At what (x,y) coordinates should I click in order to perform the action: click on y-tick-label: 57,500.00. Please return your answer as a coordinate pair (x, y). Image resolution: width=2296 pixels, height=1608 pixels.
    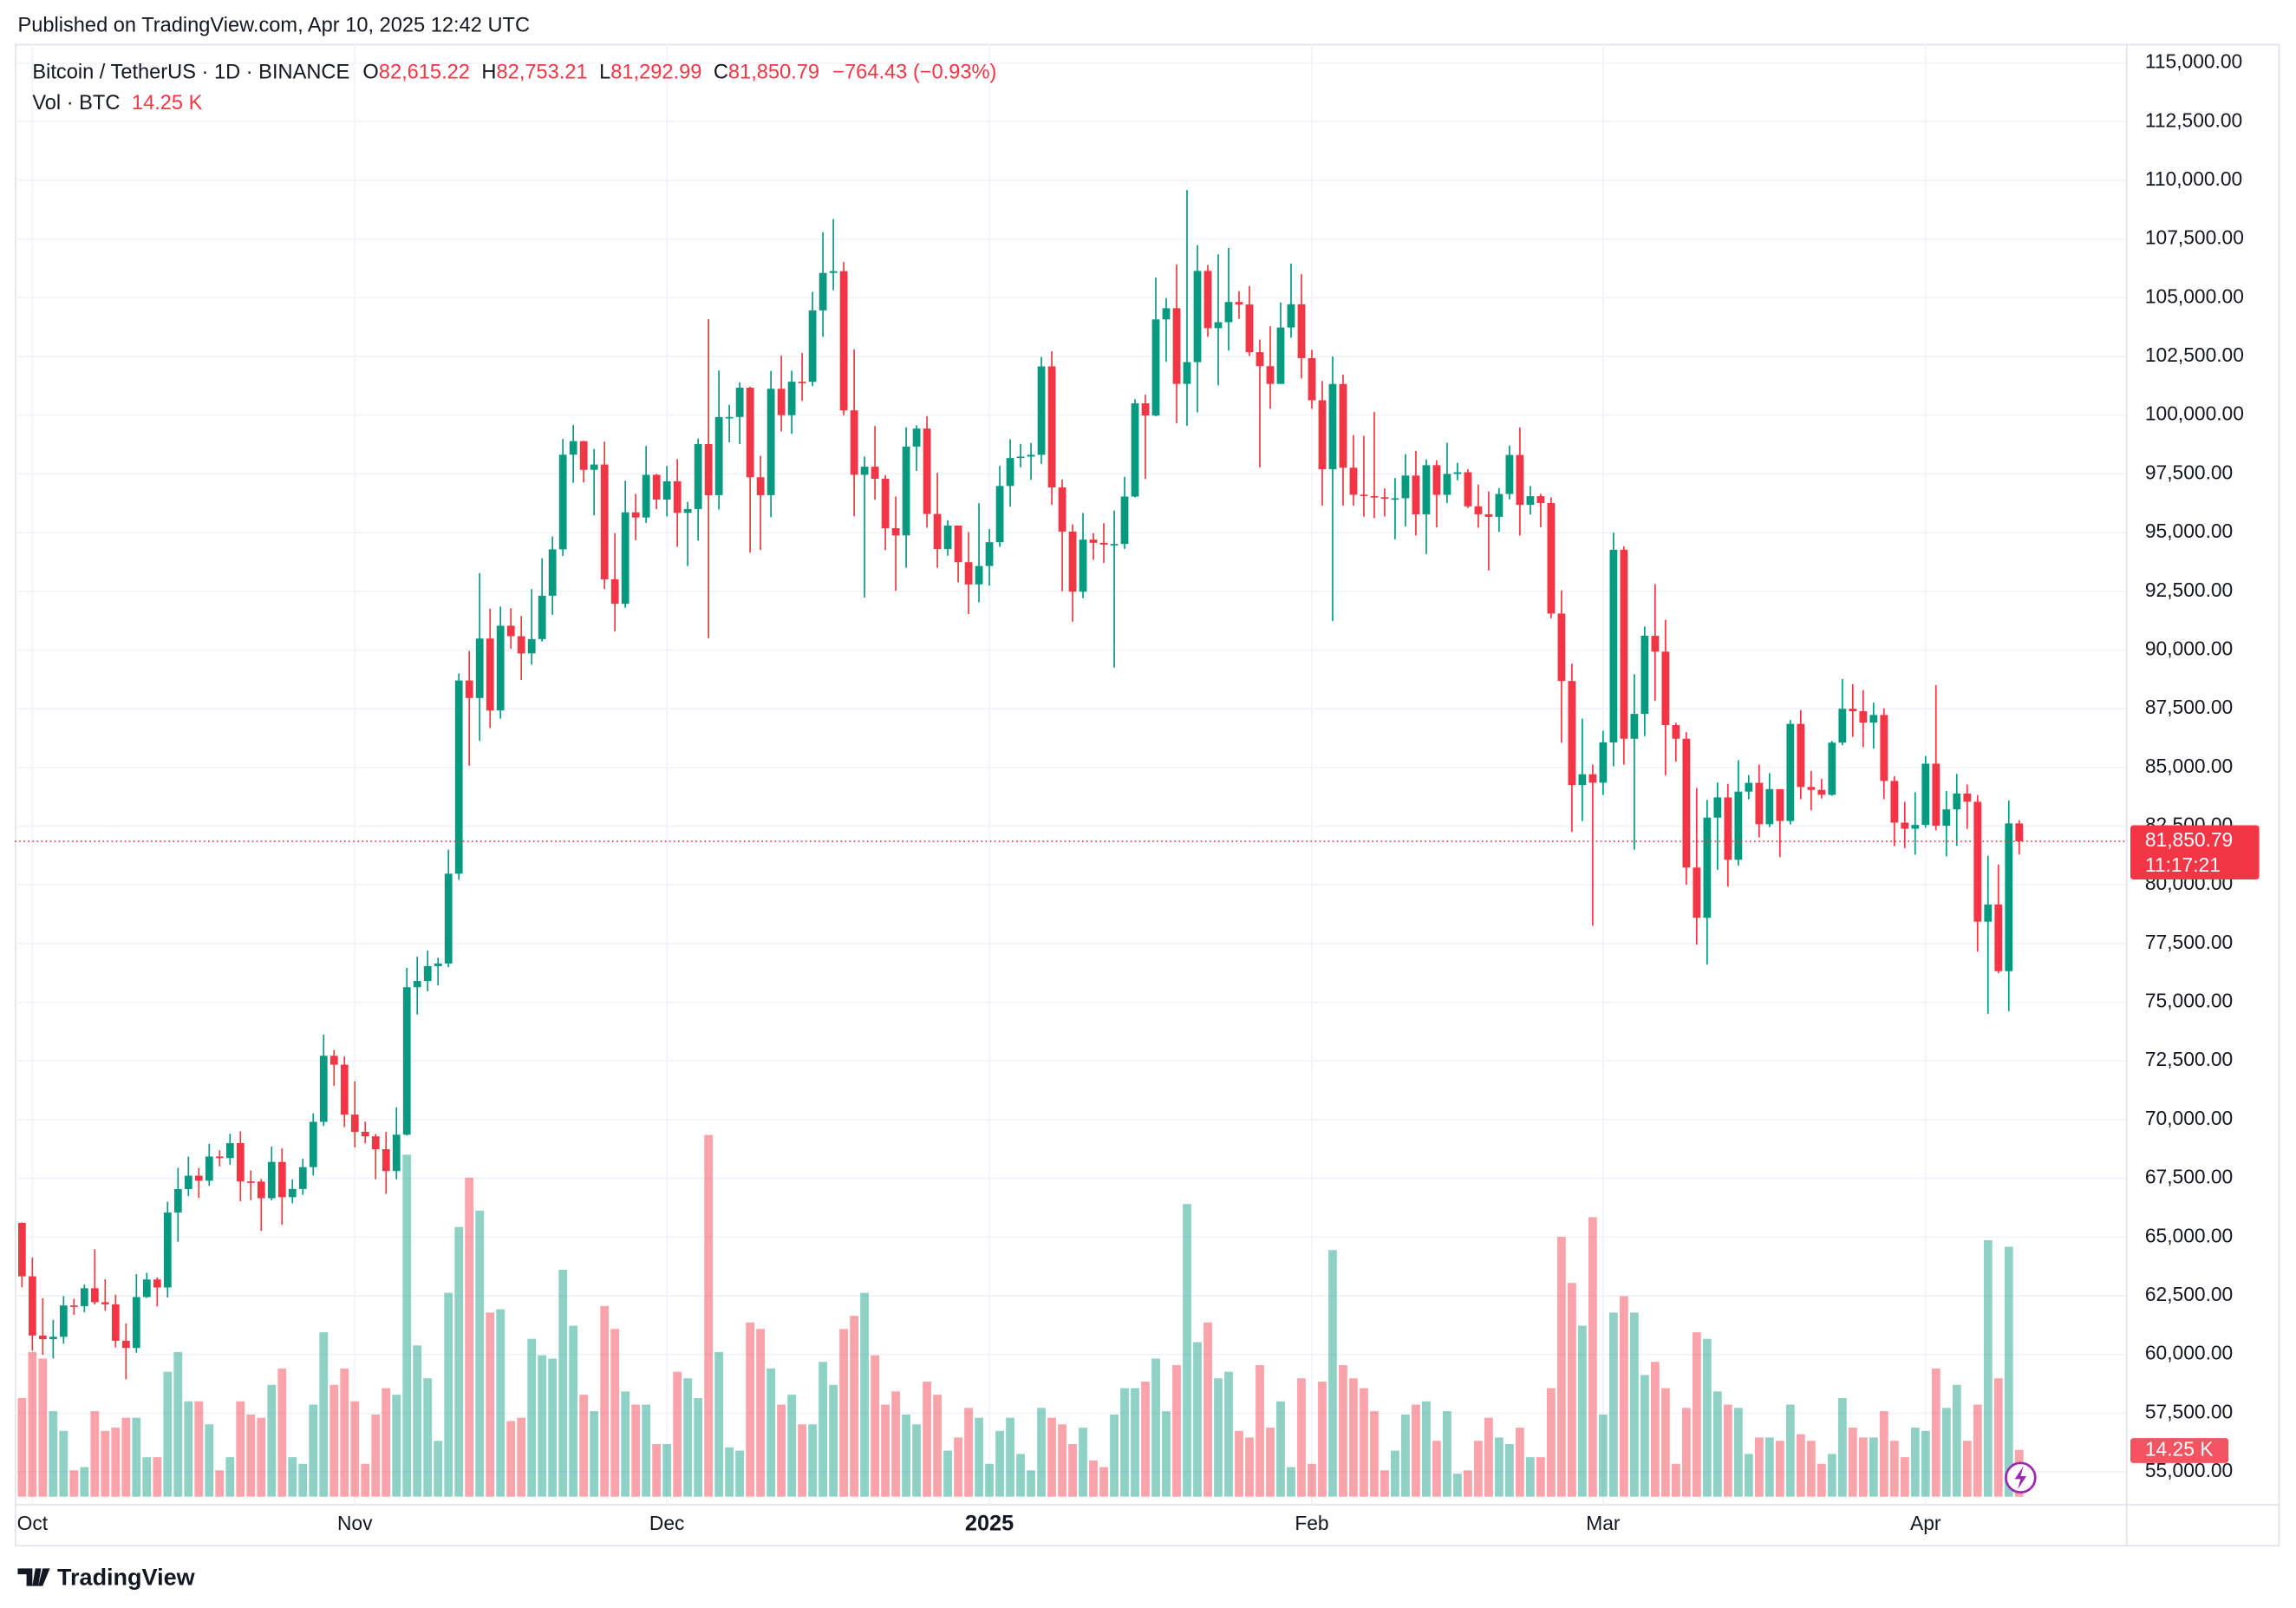
    Looking at the image, I should click on (2189, 1411).